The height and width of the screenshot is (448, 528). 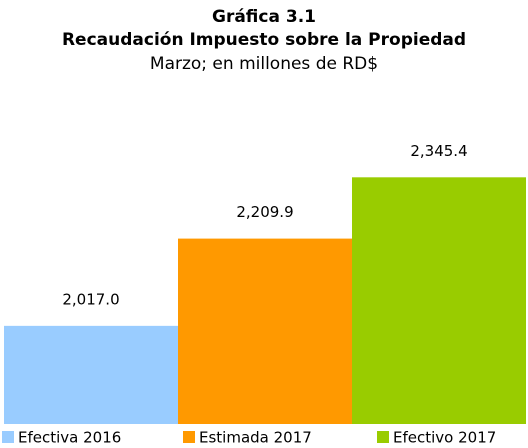 I want to click on chart-title: Gráfica 3.1, so click(x=264, y=17).